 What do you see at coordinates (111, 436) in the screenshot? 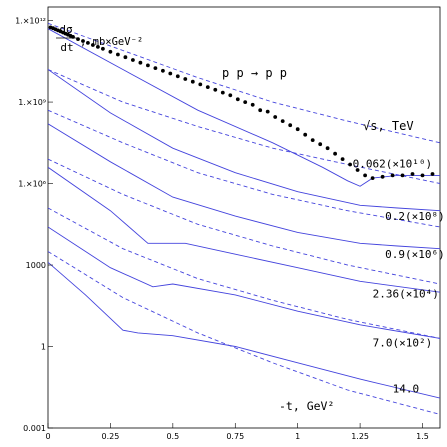
I see `x-tick-label: 0.25` at bounding box center [111, 436].